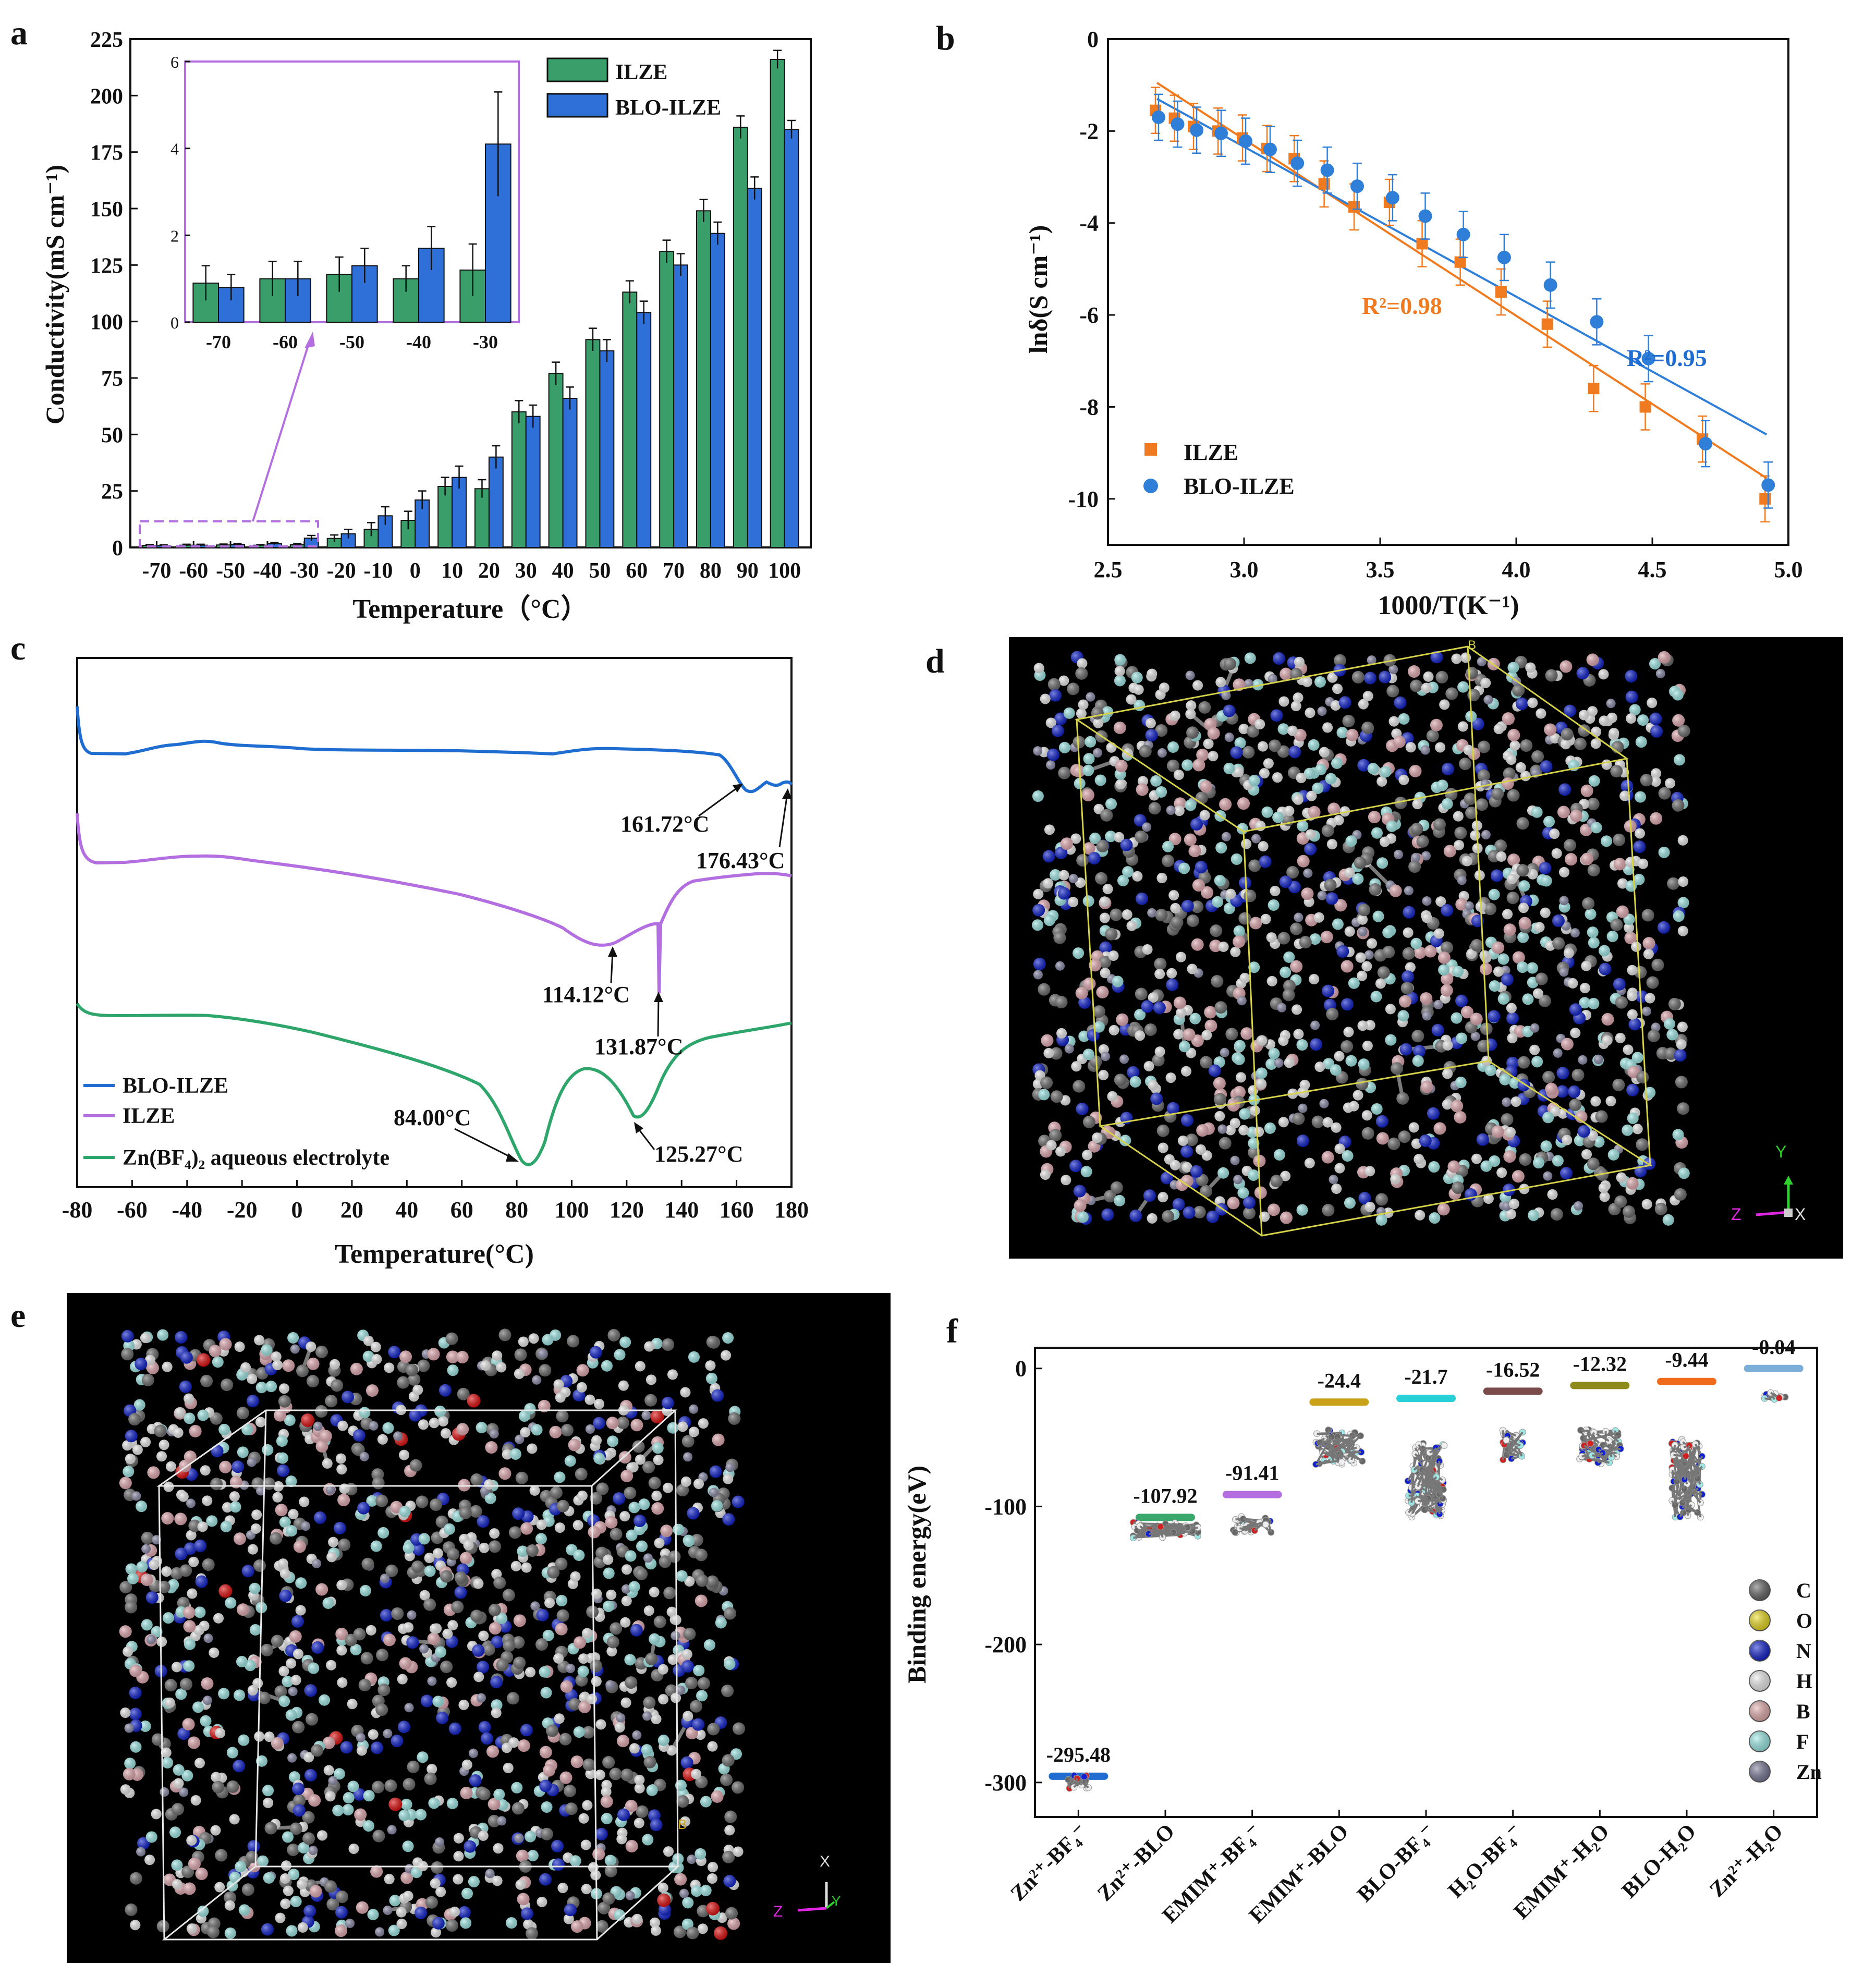  Describe the element at coordinates (1667, 358) in the screenshot. I see `panel-b-r2-blo-ilze: R²=0.95` at that location.